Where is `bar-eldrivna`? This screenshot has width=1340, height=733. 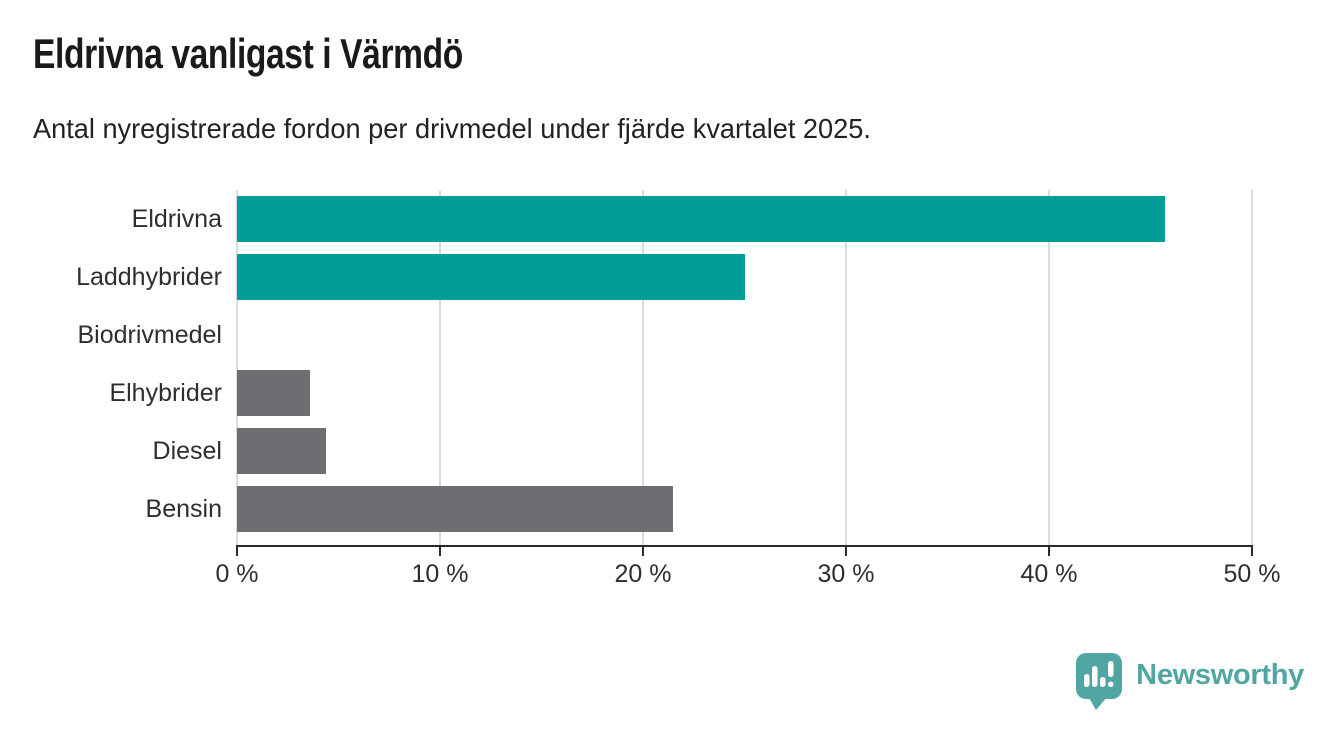 bar-eldrivna is located at coordinates (701, 219).